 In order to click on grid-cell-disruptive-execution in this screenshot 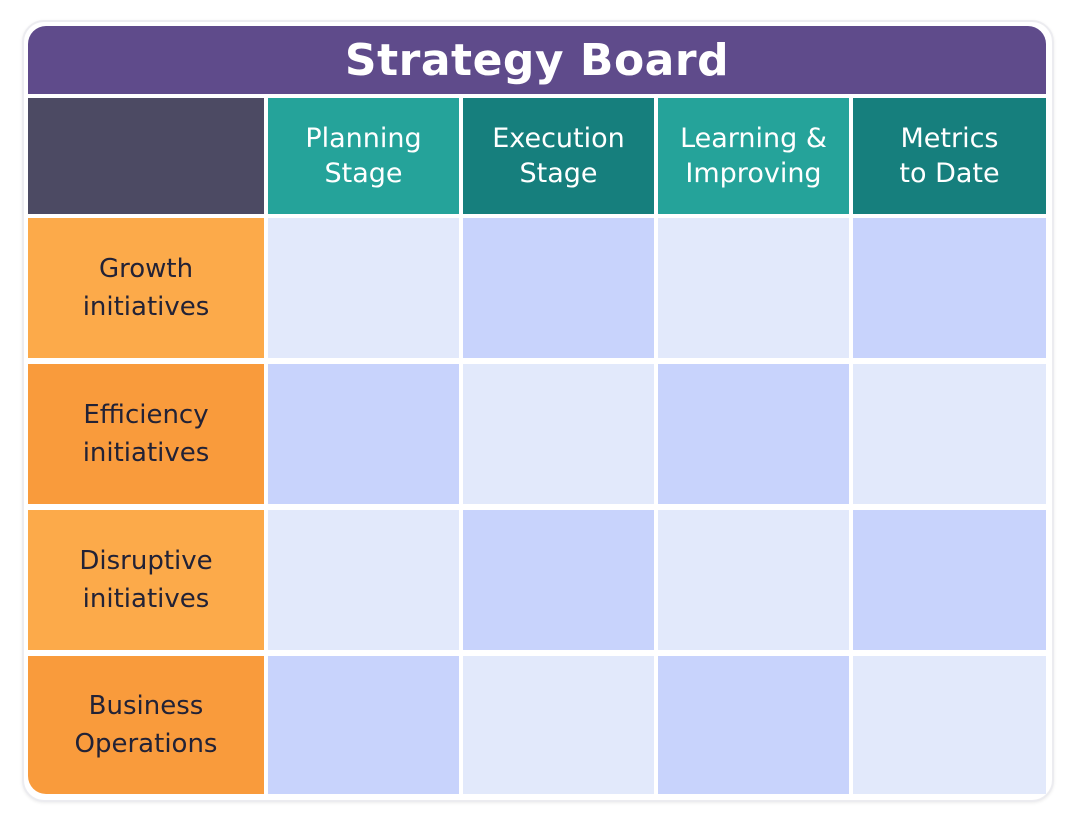, I will do `click(558, 580)`.